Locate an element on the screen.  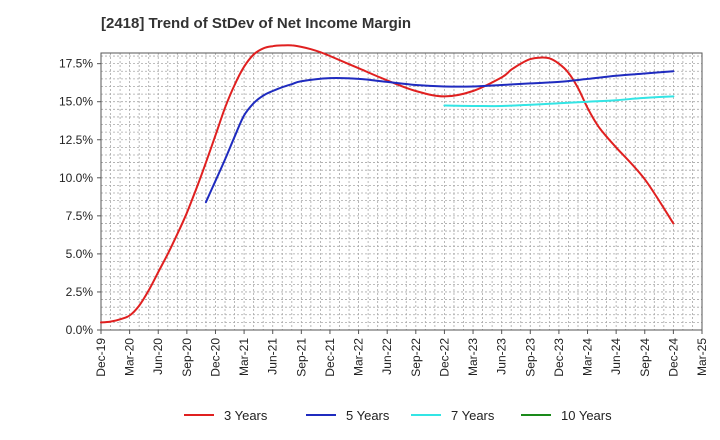
legend: 3 Years 5 Years 7 Years 10 Years is located at coordinates (398, 415).